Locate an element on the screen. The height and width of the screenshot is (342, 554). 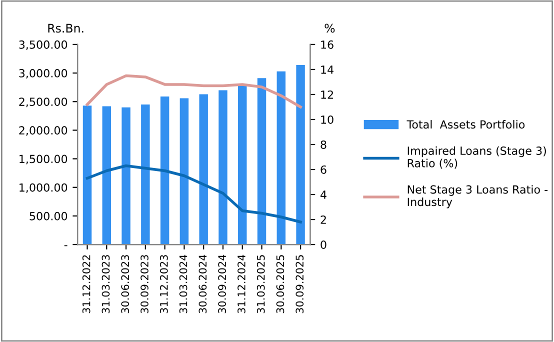
x-tick-label: 30.09.2024 is located at coordinates (222, 284).